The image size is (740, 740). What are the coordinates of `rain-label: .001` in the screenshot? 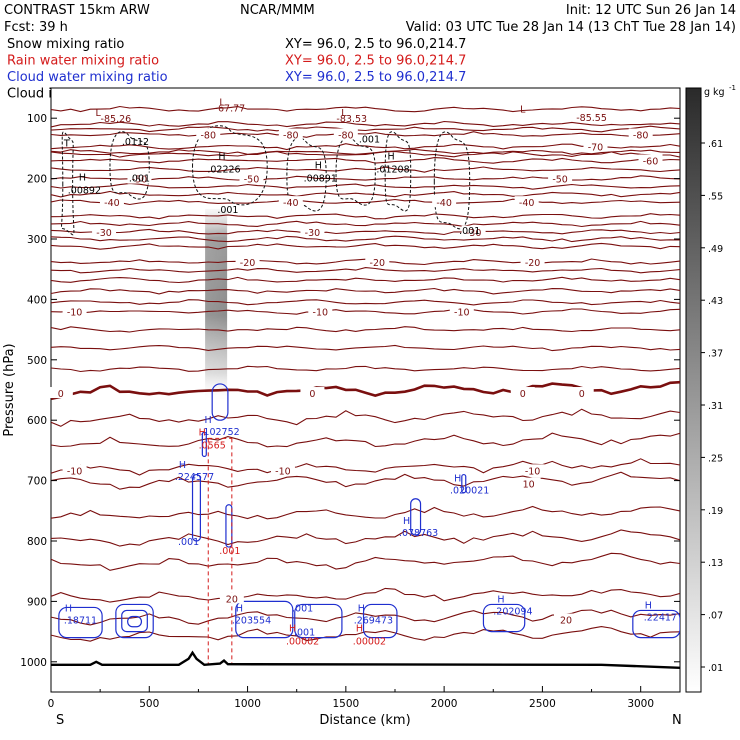 It's located at (229, 551).